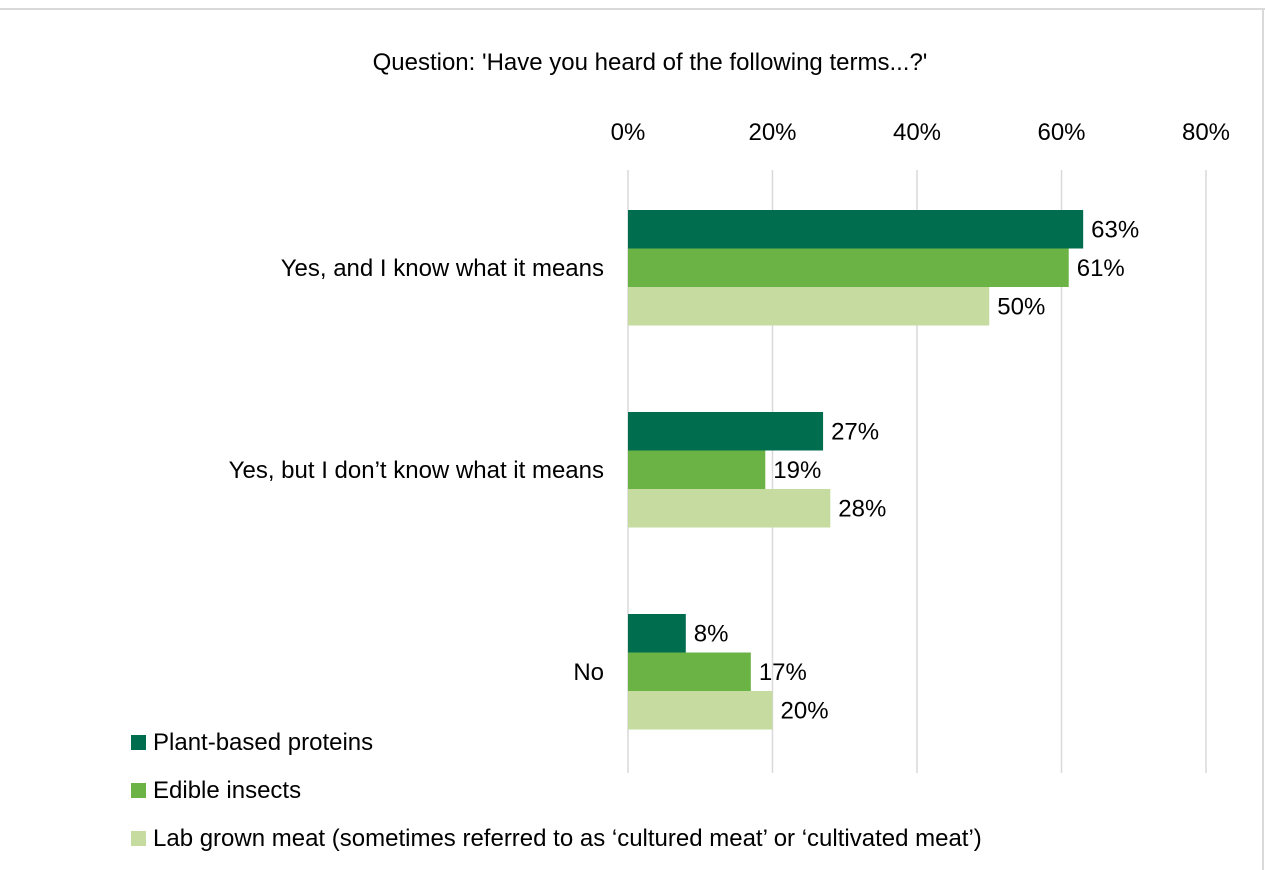  Describe the element at coordinates (588, 672) in the screenshot. I see `category-label: No` at that location.